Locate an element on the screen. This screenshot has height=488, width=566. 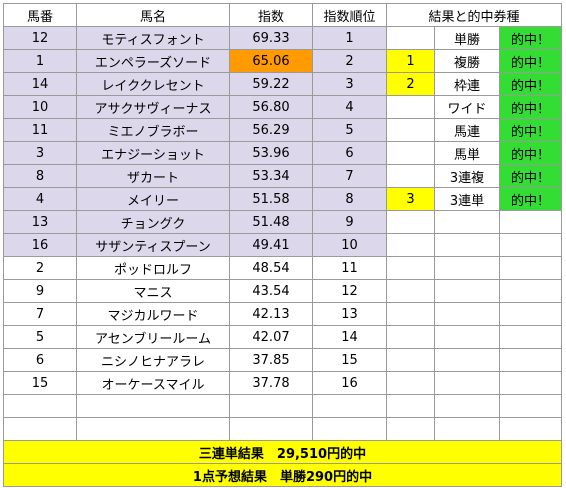
bet-type-cell: 単勝 is located at coordinates (467, 38).